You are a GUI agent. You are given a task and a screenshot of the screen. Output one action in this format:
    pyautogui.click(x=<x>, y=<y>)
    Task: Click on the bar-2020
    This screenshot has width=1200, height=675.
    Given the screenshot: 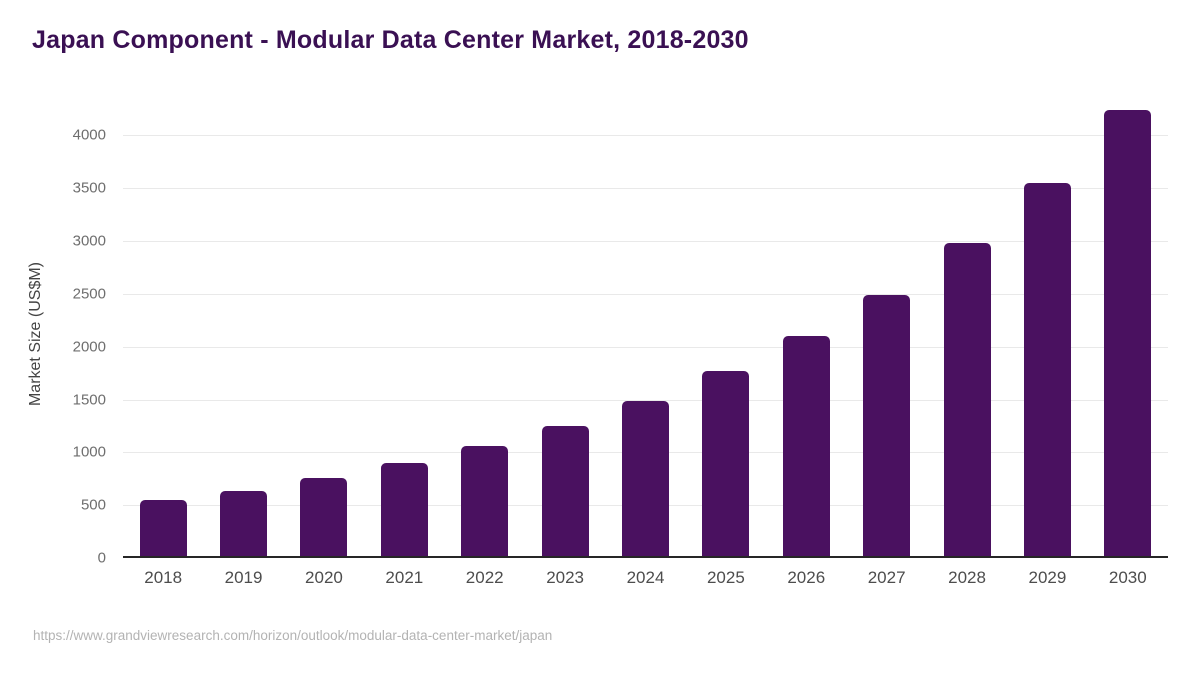 What is the action you would take?
    pyautogui.click(x=324, y=516)
    